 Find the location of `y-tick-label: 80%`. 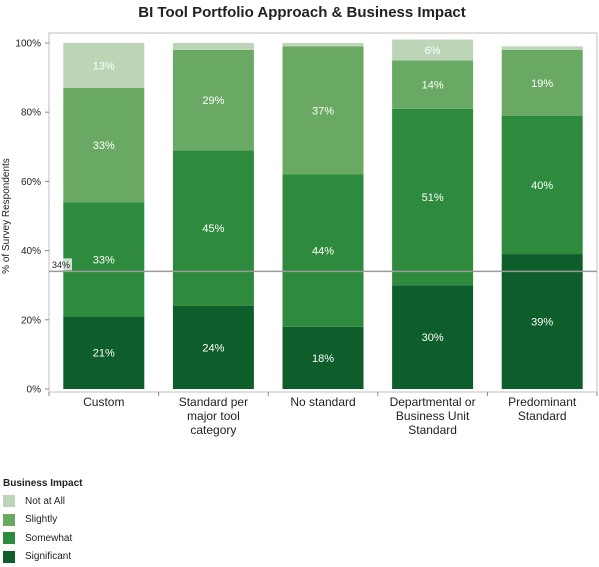

y-tick-label: 80% is located at coordinates (31, 113).